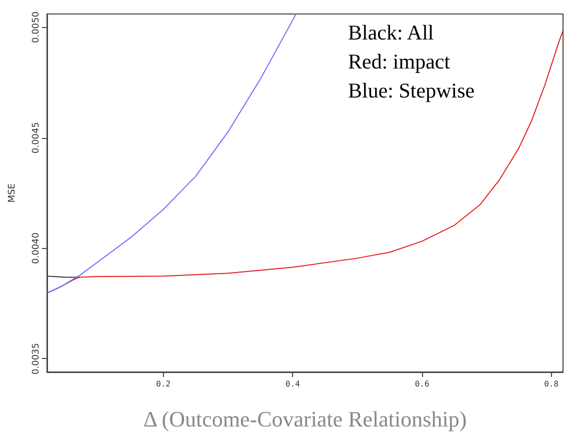  Describe the element at coordinates (411, 90) in the screenshot. I see `annotation: Blue: Stepwise` at that location.